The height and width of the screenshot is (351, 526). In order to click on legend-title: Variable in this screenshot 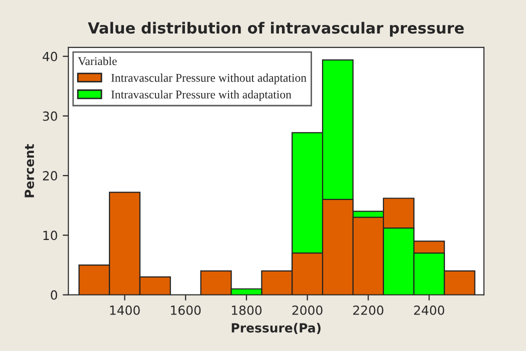, I will do `click(97, 61)`.